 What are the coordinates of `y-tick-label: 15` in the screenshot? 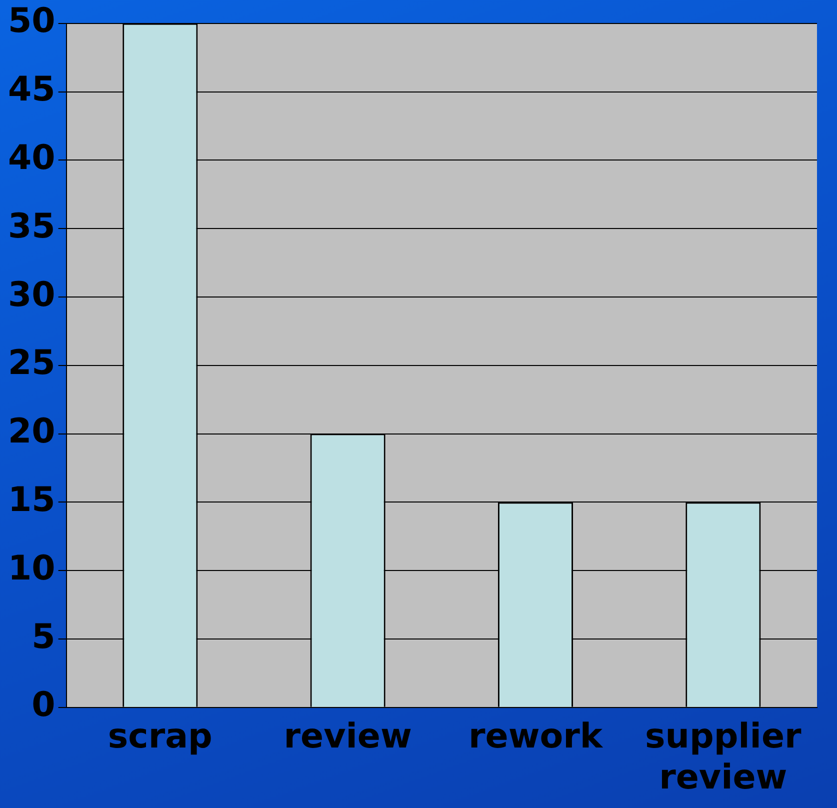 It's located at (32, 500).